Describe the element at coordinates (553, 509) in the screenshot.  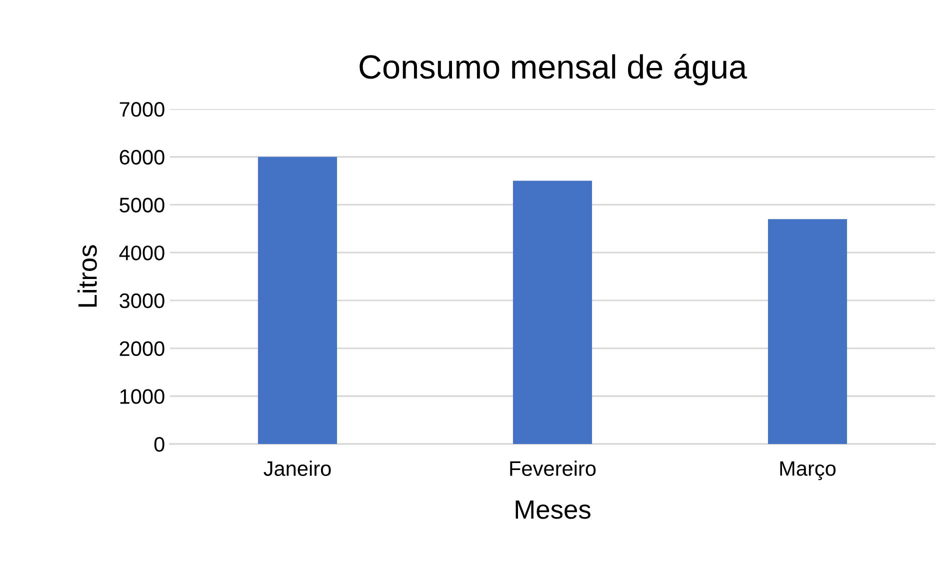
I see `x-axis-title: Meses` at that location.